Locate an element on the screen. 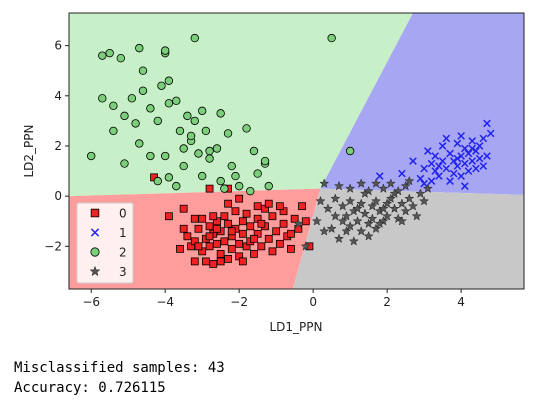 This screenshot has height=407, width=539. legend-label: 2 is located at coordinates (123, 253).